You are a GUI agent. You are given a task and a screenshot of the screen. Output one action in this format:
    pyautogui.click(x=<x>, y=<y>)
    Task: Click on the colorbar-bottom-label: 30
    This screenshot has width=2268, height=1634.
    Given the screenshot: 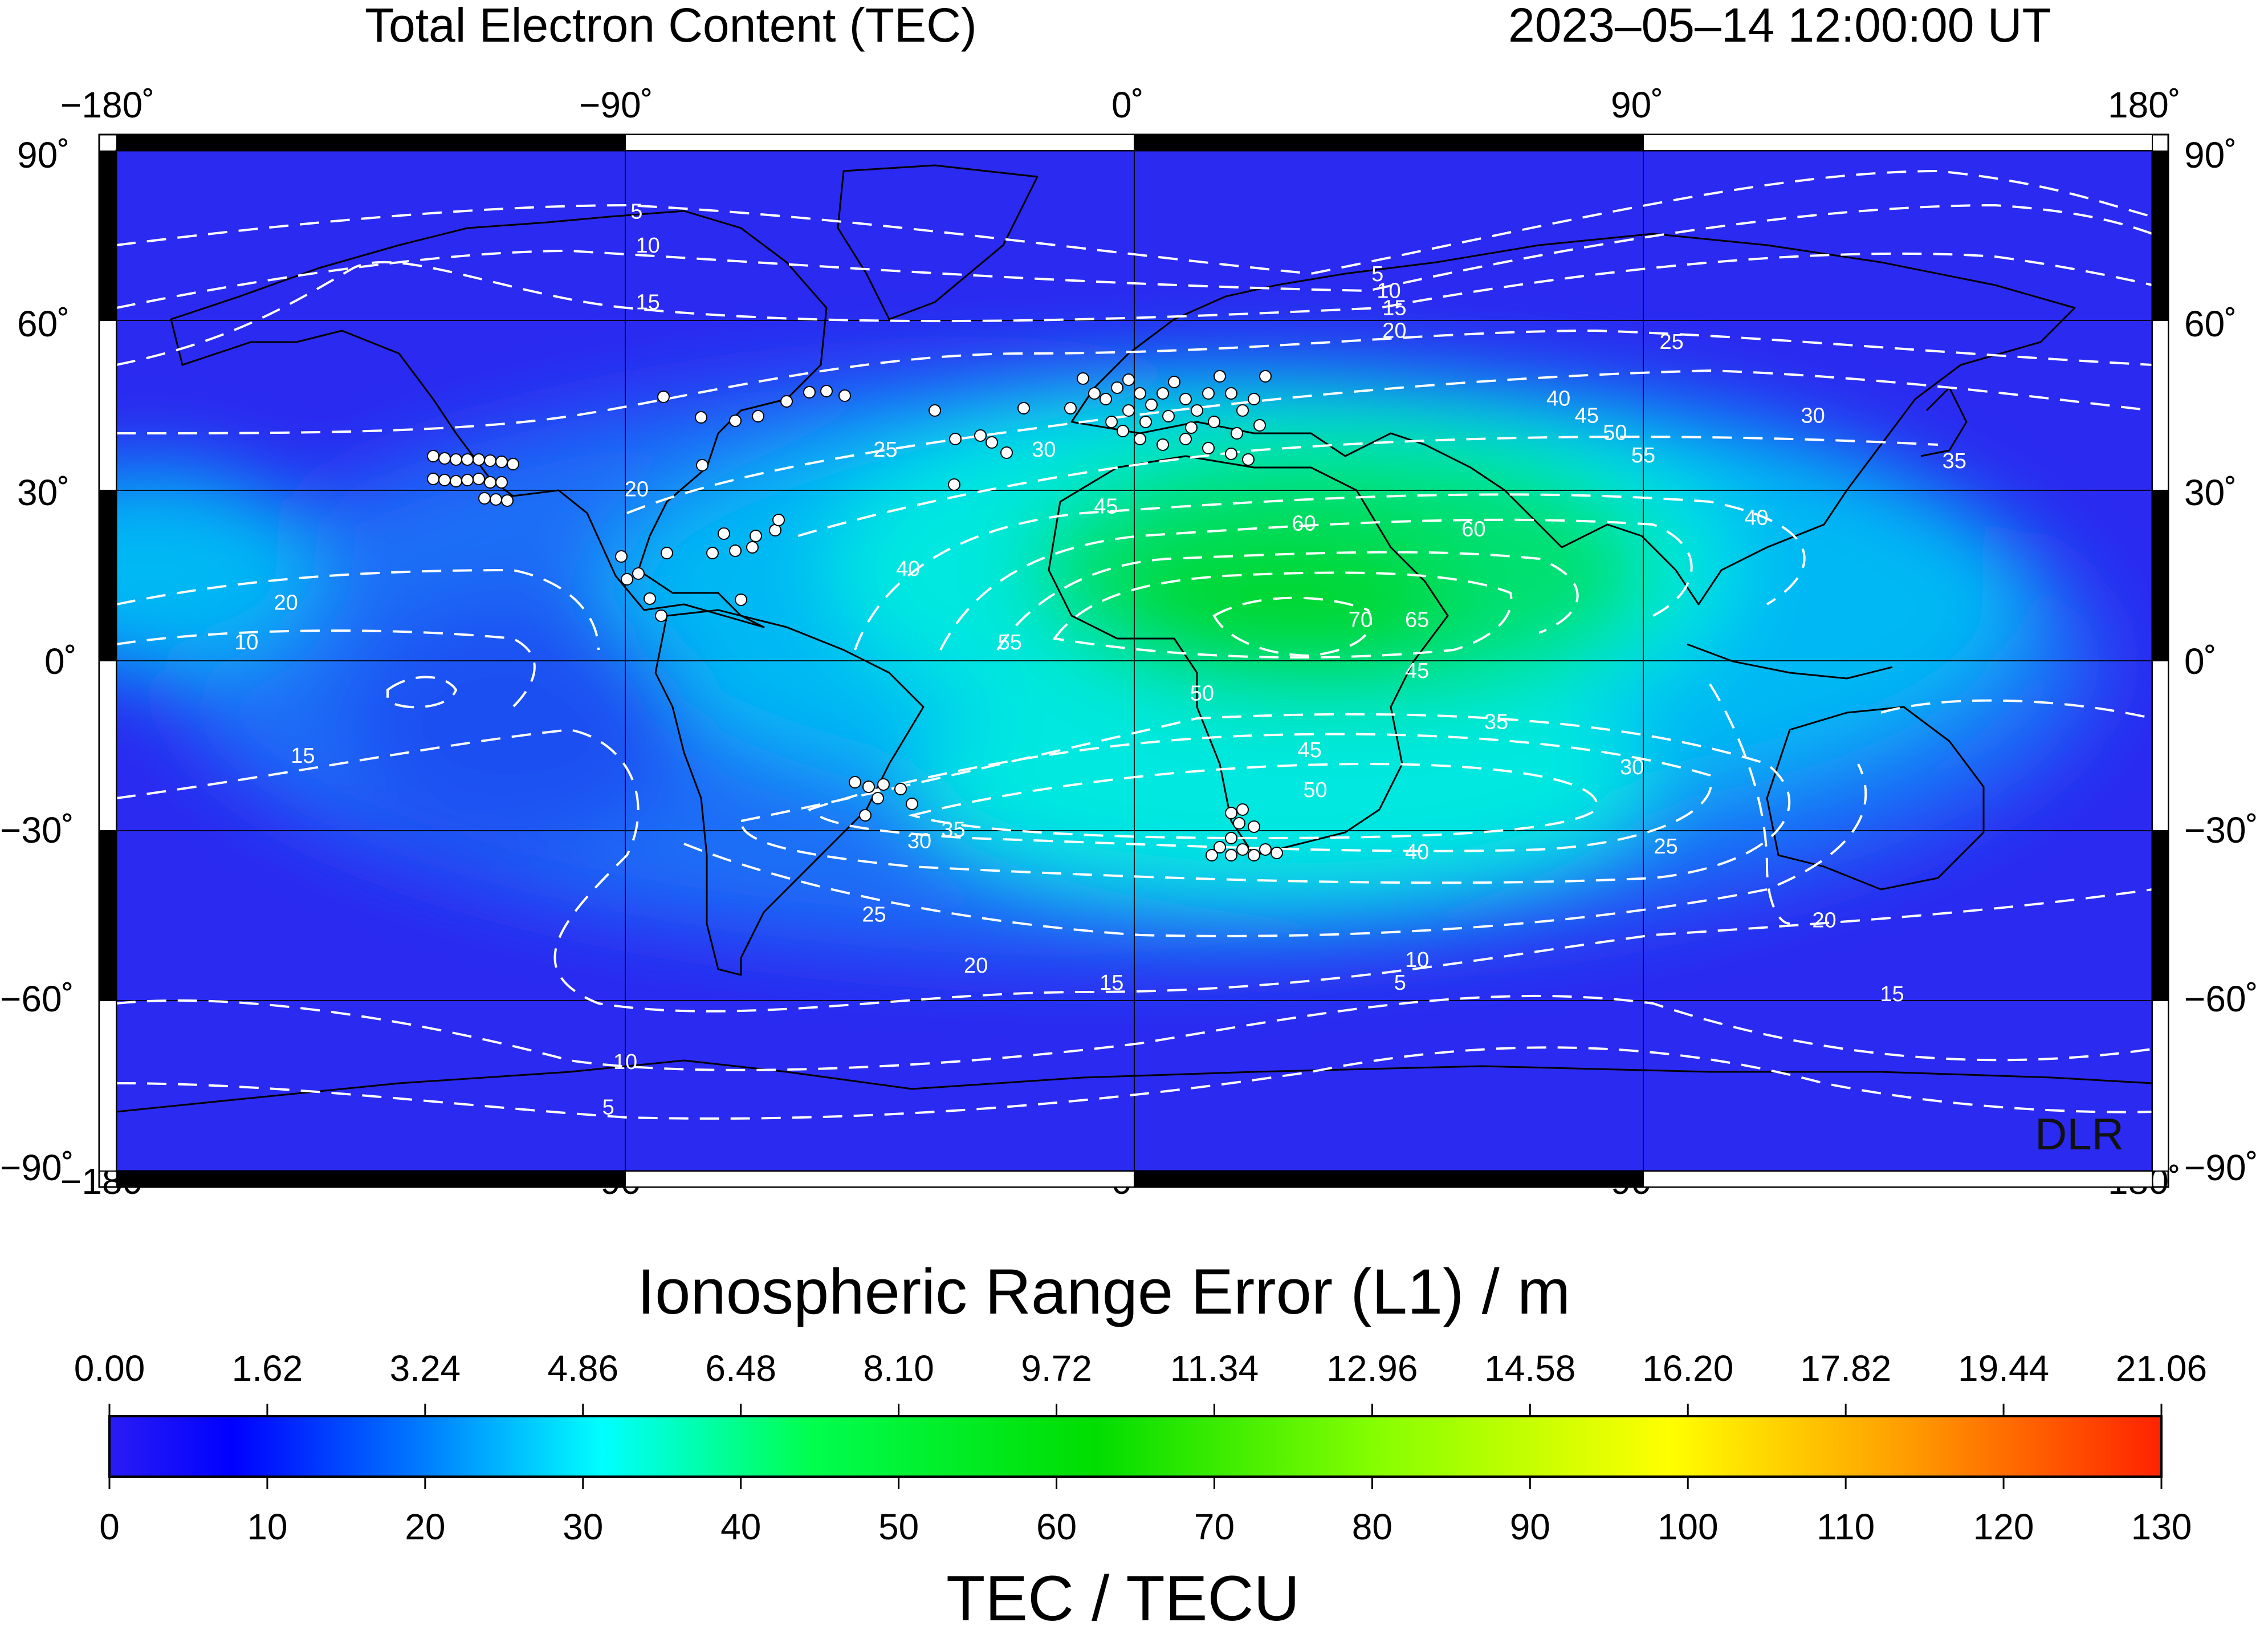 What is the action you would take?
    pyautogui.click(x=583, y=1526)
    